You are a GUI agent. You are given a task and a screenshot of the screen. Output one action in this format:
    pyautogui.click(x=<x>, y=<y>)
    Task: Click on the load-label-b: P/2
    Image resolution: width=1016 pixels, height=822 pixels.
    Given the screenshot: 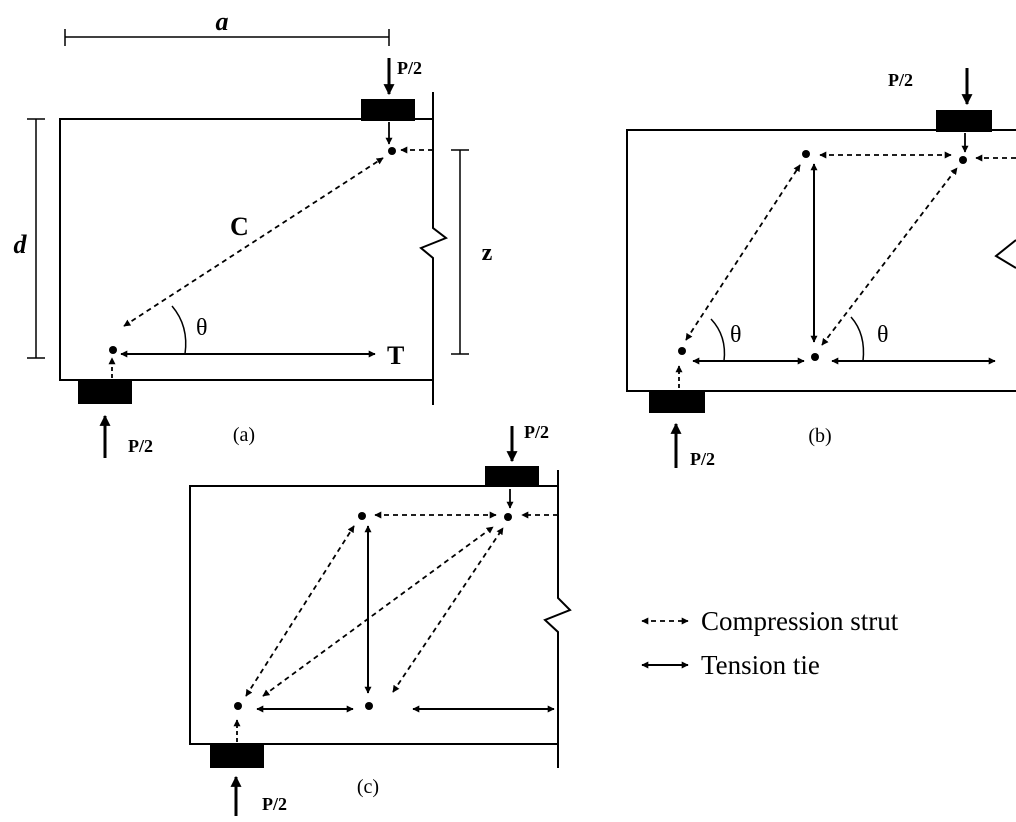 What is the action you would take?
    pyautogui.click(x=900, y=80)
    